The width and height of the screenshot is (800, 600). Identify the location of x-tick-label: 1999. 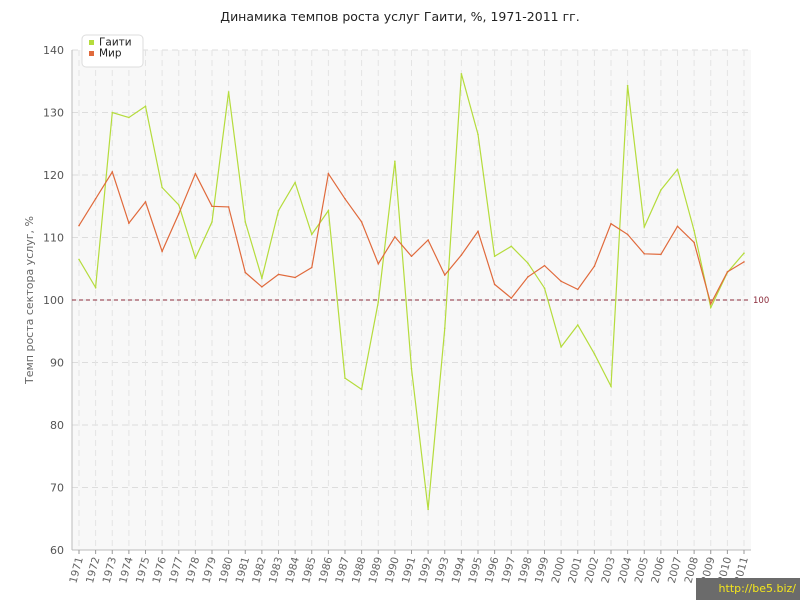
(542, 570).